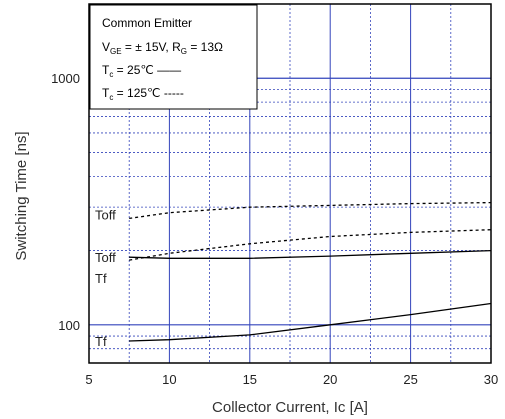 The width and height of the screenshot is (505, 419). What do you see at coordinates (310, 210) in the screenshot?
I see `series-line-toff-125c` at bounding box center [310, 210].